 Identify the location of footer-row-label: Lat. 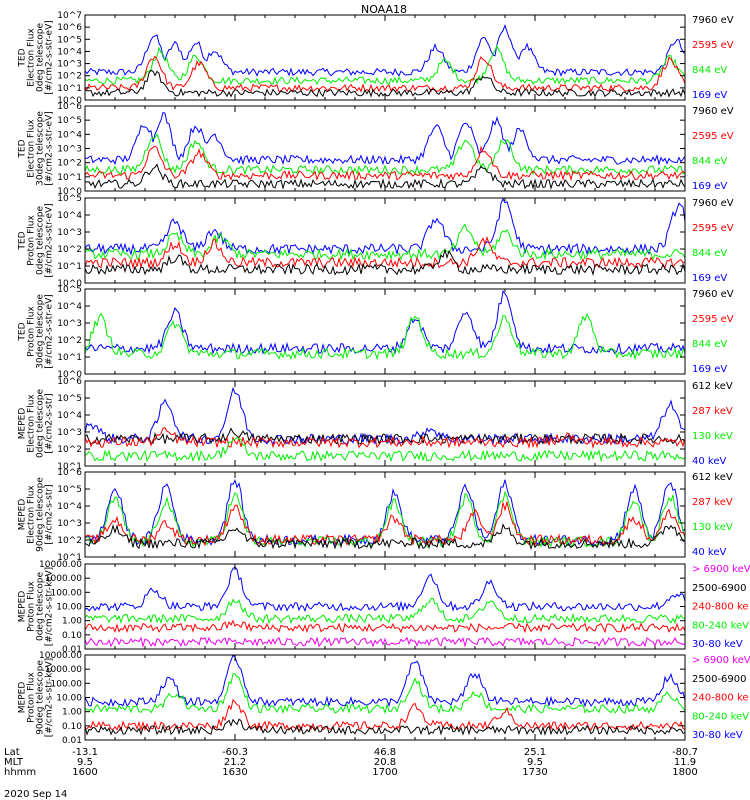
(12, 752).